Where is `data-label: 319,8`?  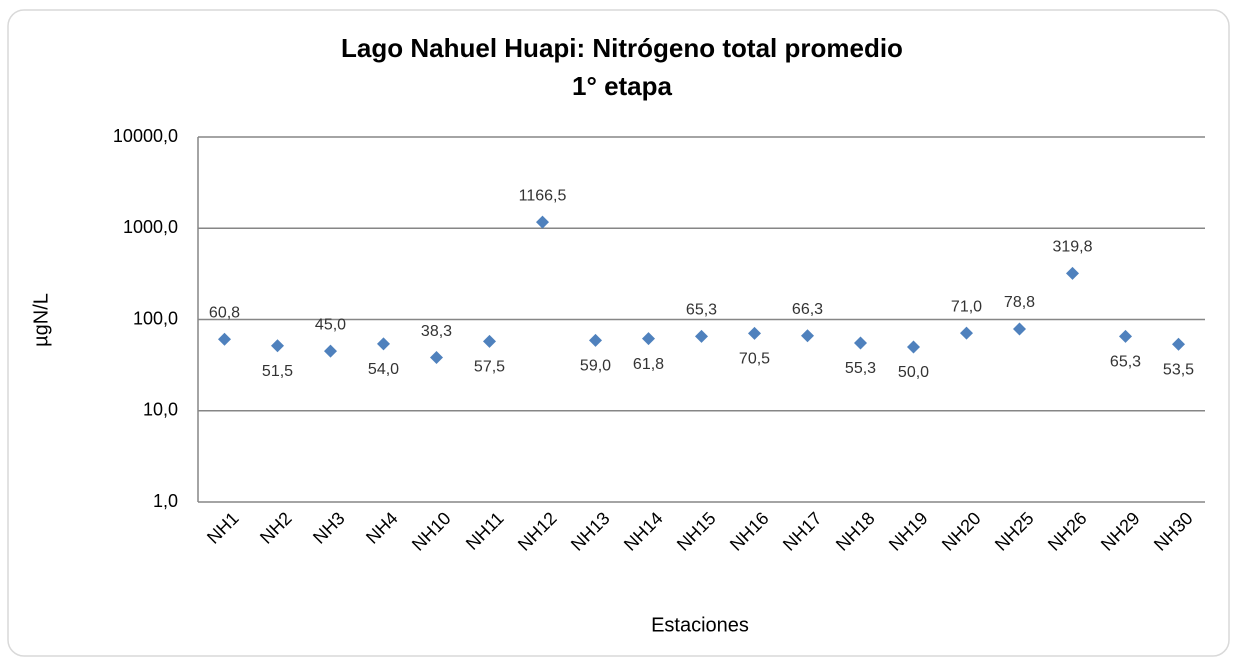
data-label: 319,8 is located at coordinates (1072, 247).